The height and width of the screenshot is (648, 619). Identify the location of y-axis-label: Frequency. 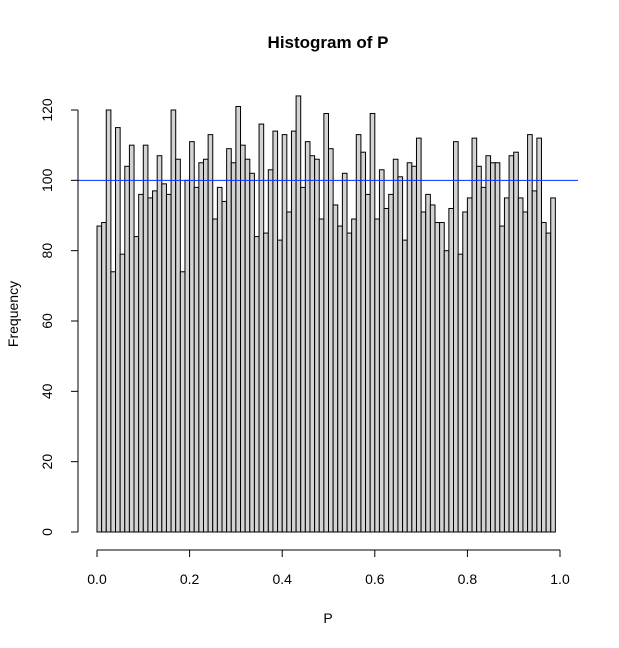
(13, 314).